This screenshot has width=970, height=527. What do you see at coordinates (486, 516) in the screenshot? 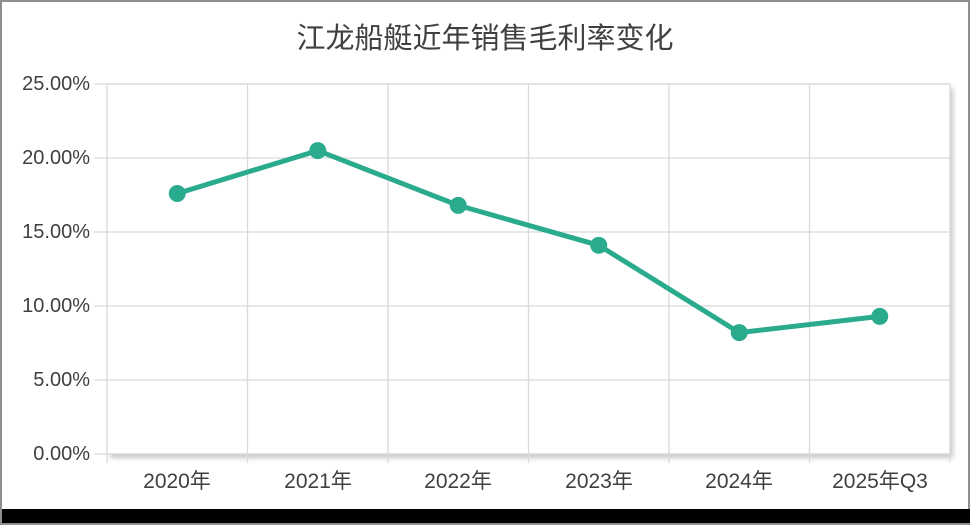
I see `bottom-black-bar` at bounding box center [486, 516].